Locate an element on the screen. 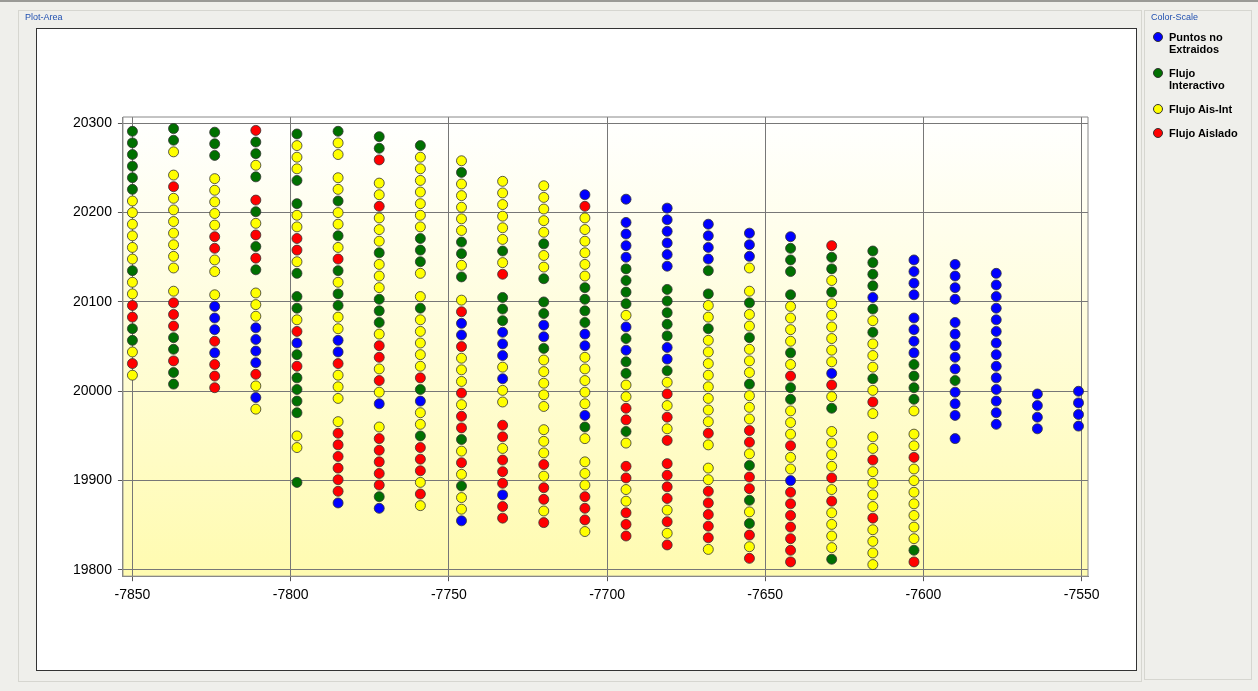 The image size is (1258, 691). legend-label: Flujo Interactivo is located at coordinates (1197, 79).